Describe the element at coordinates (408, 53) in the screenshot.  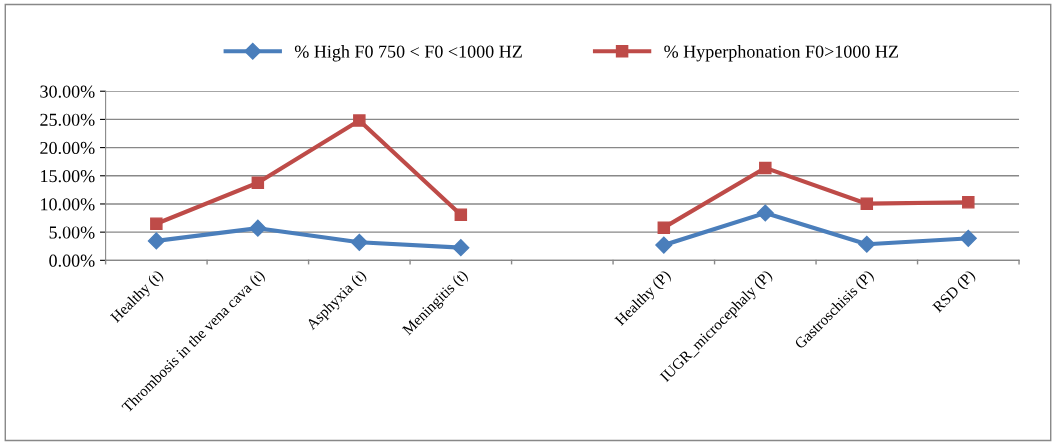
I see `legend-label: % High F0 750 < F0 <1000 HZ` at that location.